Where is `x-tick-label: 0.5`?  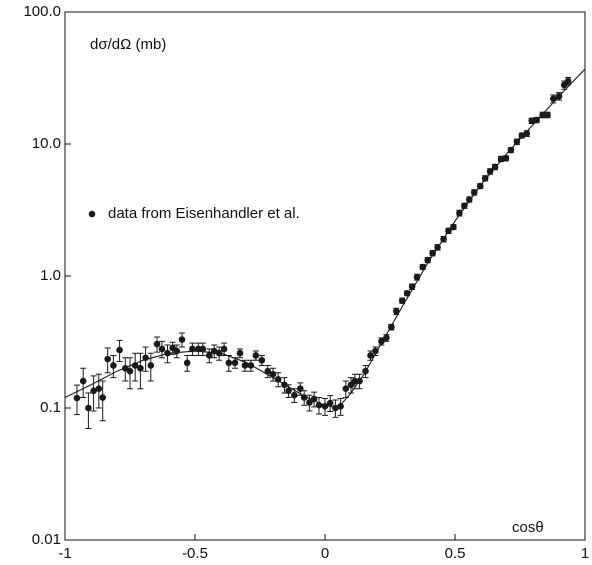 x-tick-label: 0.5 is located at coordinates (455, 553).